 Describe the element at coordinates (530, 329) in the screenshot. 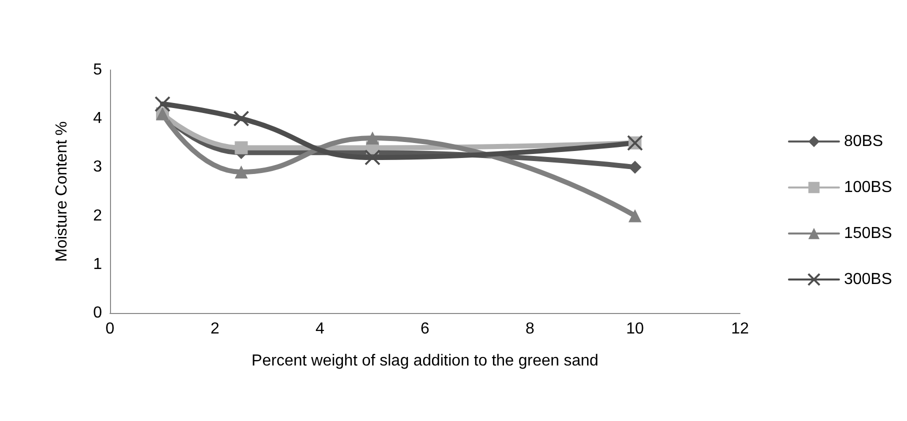

I see `x-tick-label: 8` at that location.